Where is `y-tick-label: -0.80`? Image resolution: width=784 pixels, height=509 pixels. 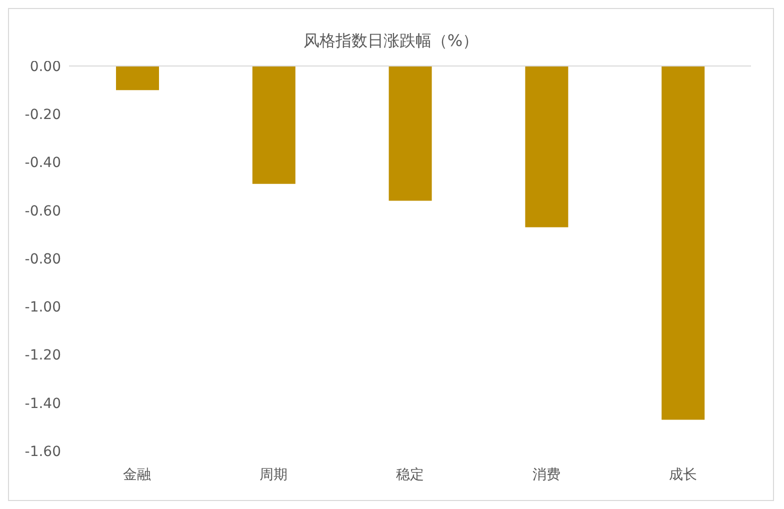
y-tick-label: -0.80 is located at coordinates (42, 259).